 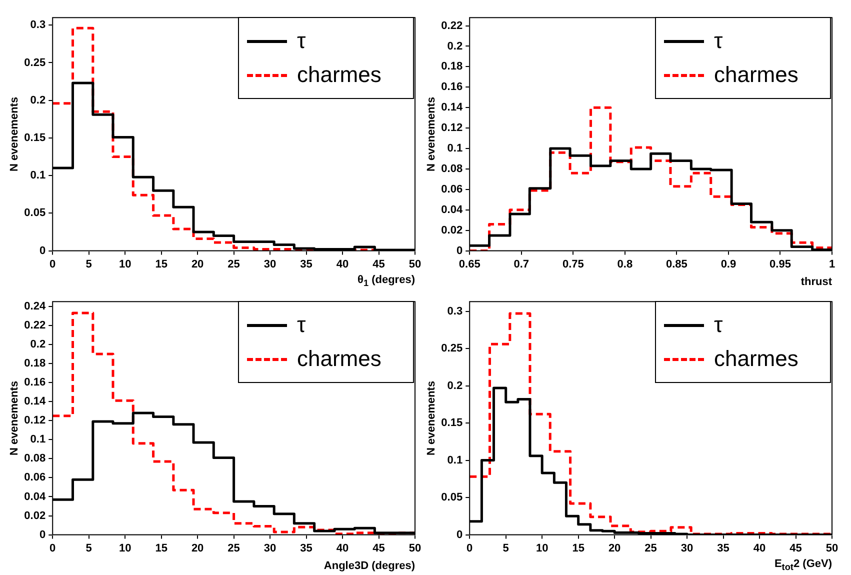 I want to click on x-tick-label: 0.7, so click(x=522, y=264).